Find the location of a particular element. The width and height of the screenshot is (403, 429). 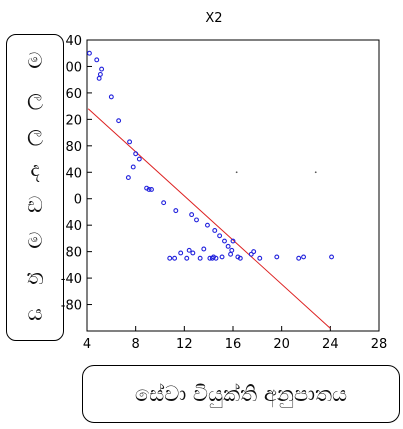

x-tick-label: 12 is located at coordinates (184, 344).